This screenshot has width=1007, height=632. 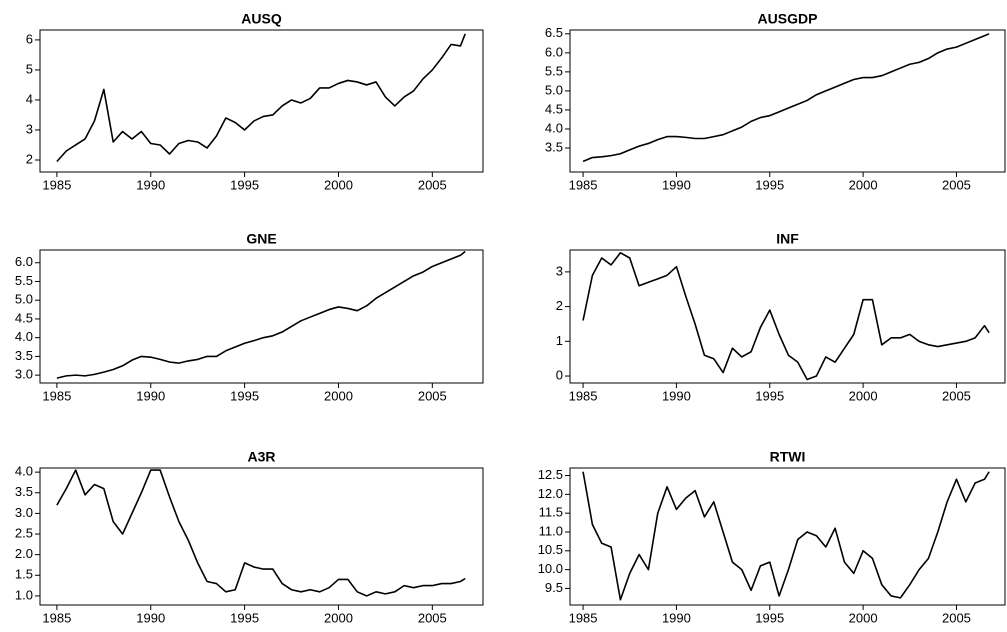 What do you see at coordinates (554, 32) in the screenshot?
I see `y-tick-label: 6.5` at bounding box center [554, 32].